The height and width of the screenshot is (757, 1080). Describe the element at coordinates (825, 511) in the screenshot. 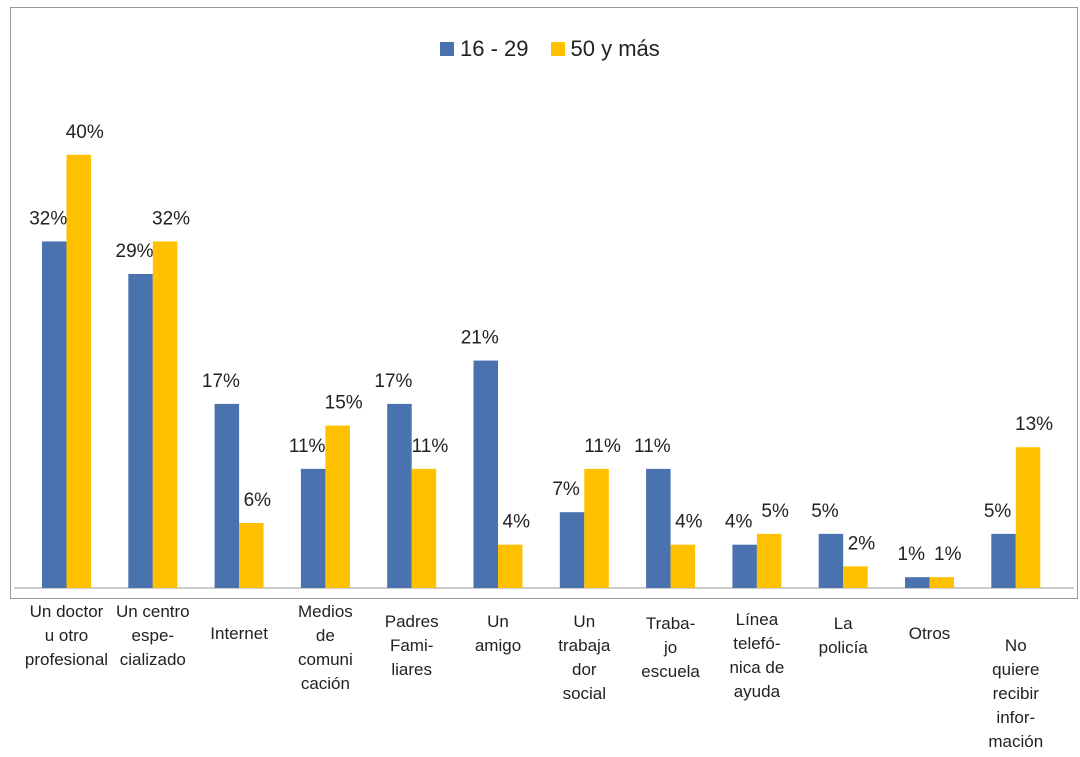

I see `data-label-series-1-cat-10: 5%` at that location.